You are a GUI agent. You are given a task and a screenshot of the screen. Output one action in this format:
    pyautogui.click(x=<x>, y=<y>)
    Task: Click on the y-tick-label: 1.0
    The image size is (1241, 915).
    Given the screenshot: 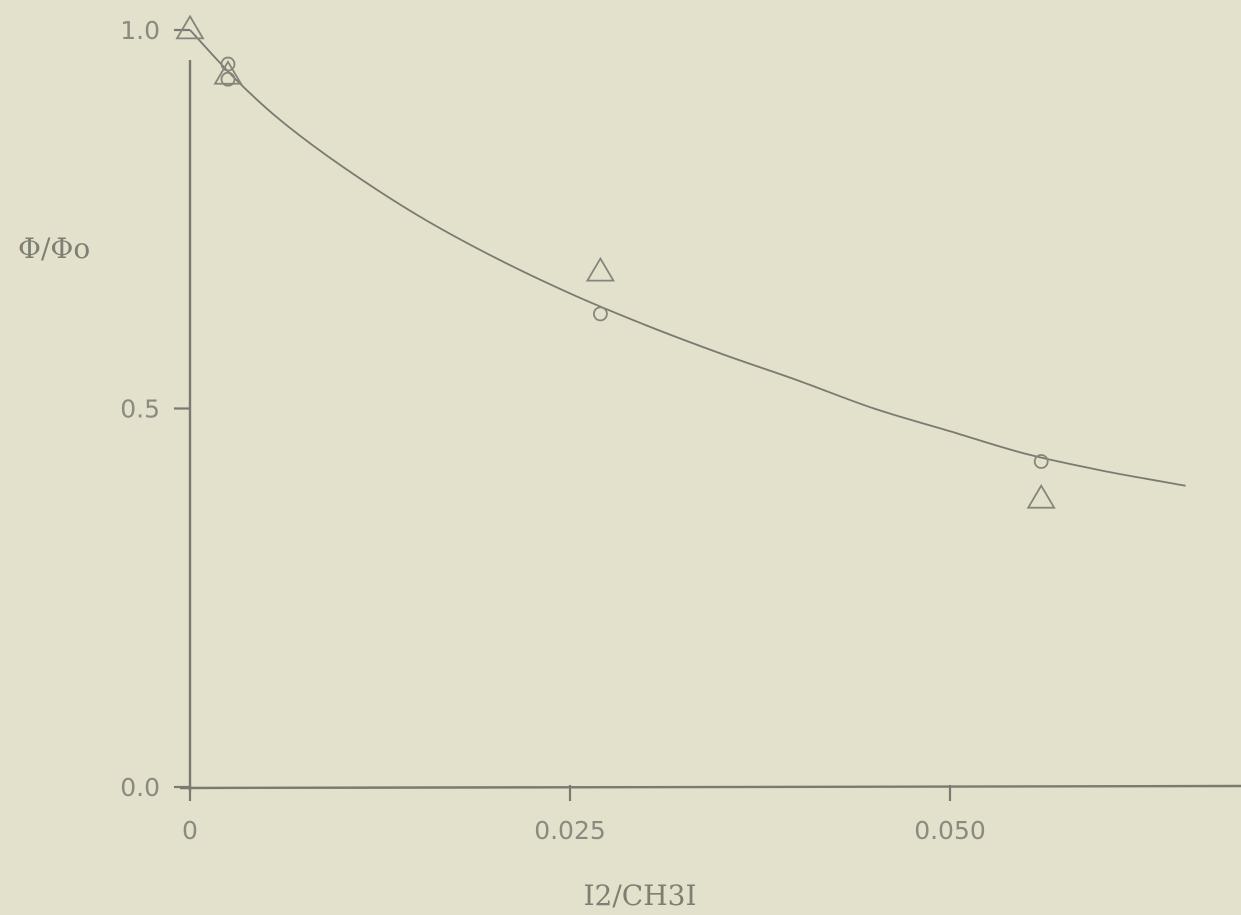 What is the action you would take?
    pyautogui.click(x=140, y=30)
    